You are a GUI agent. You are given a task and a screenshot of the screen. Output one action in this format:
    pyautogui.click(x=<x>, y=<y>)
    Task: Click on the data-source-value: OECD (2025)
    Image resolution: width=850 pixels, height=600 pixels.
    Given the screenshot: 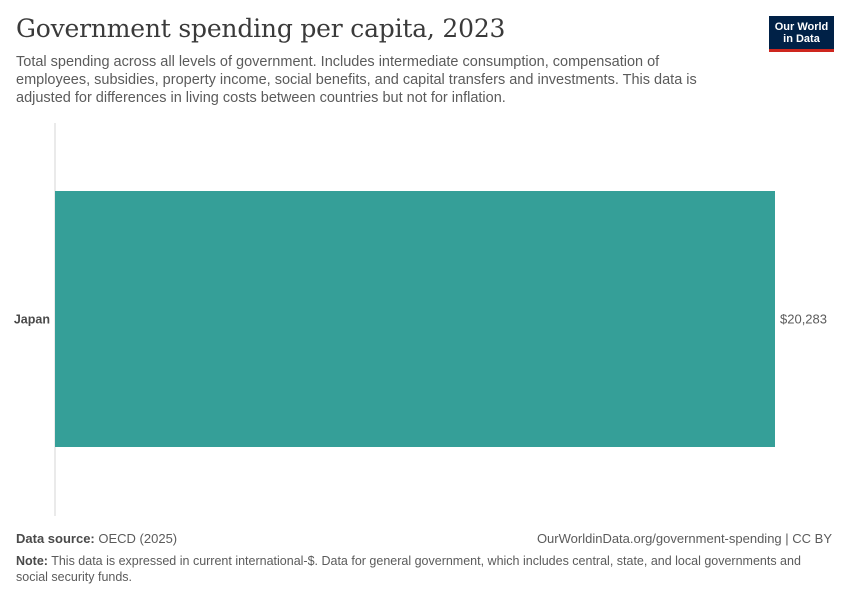 What is the action you would take?
    pyautogui.click(x=138, y=538)
    